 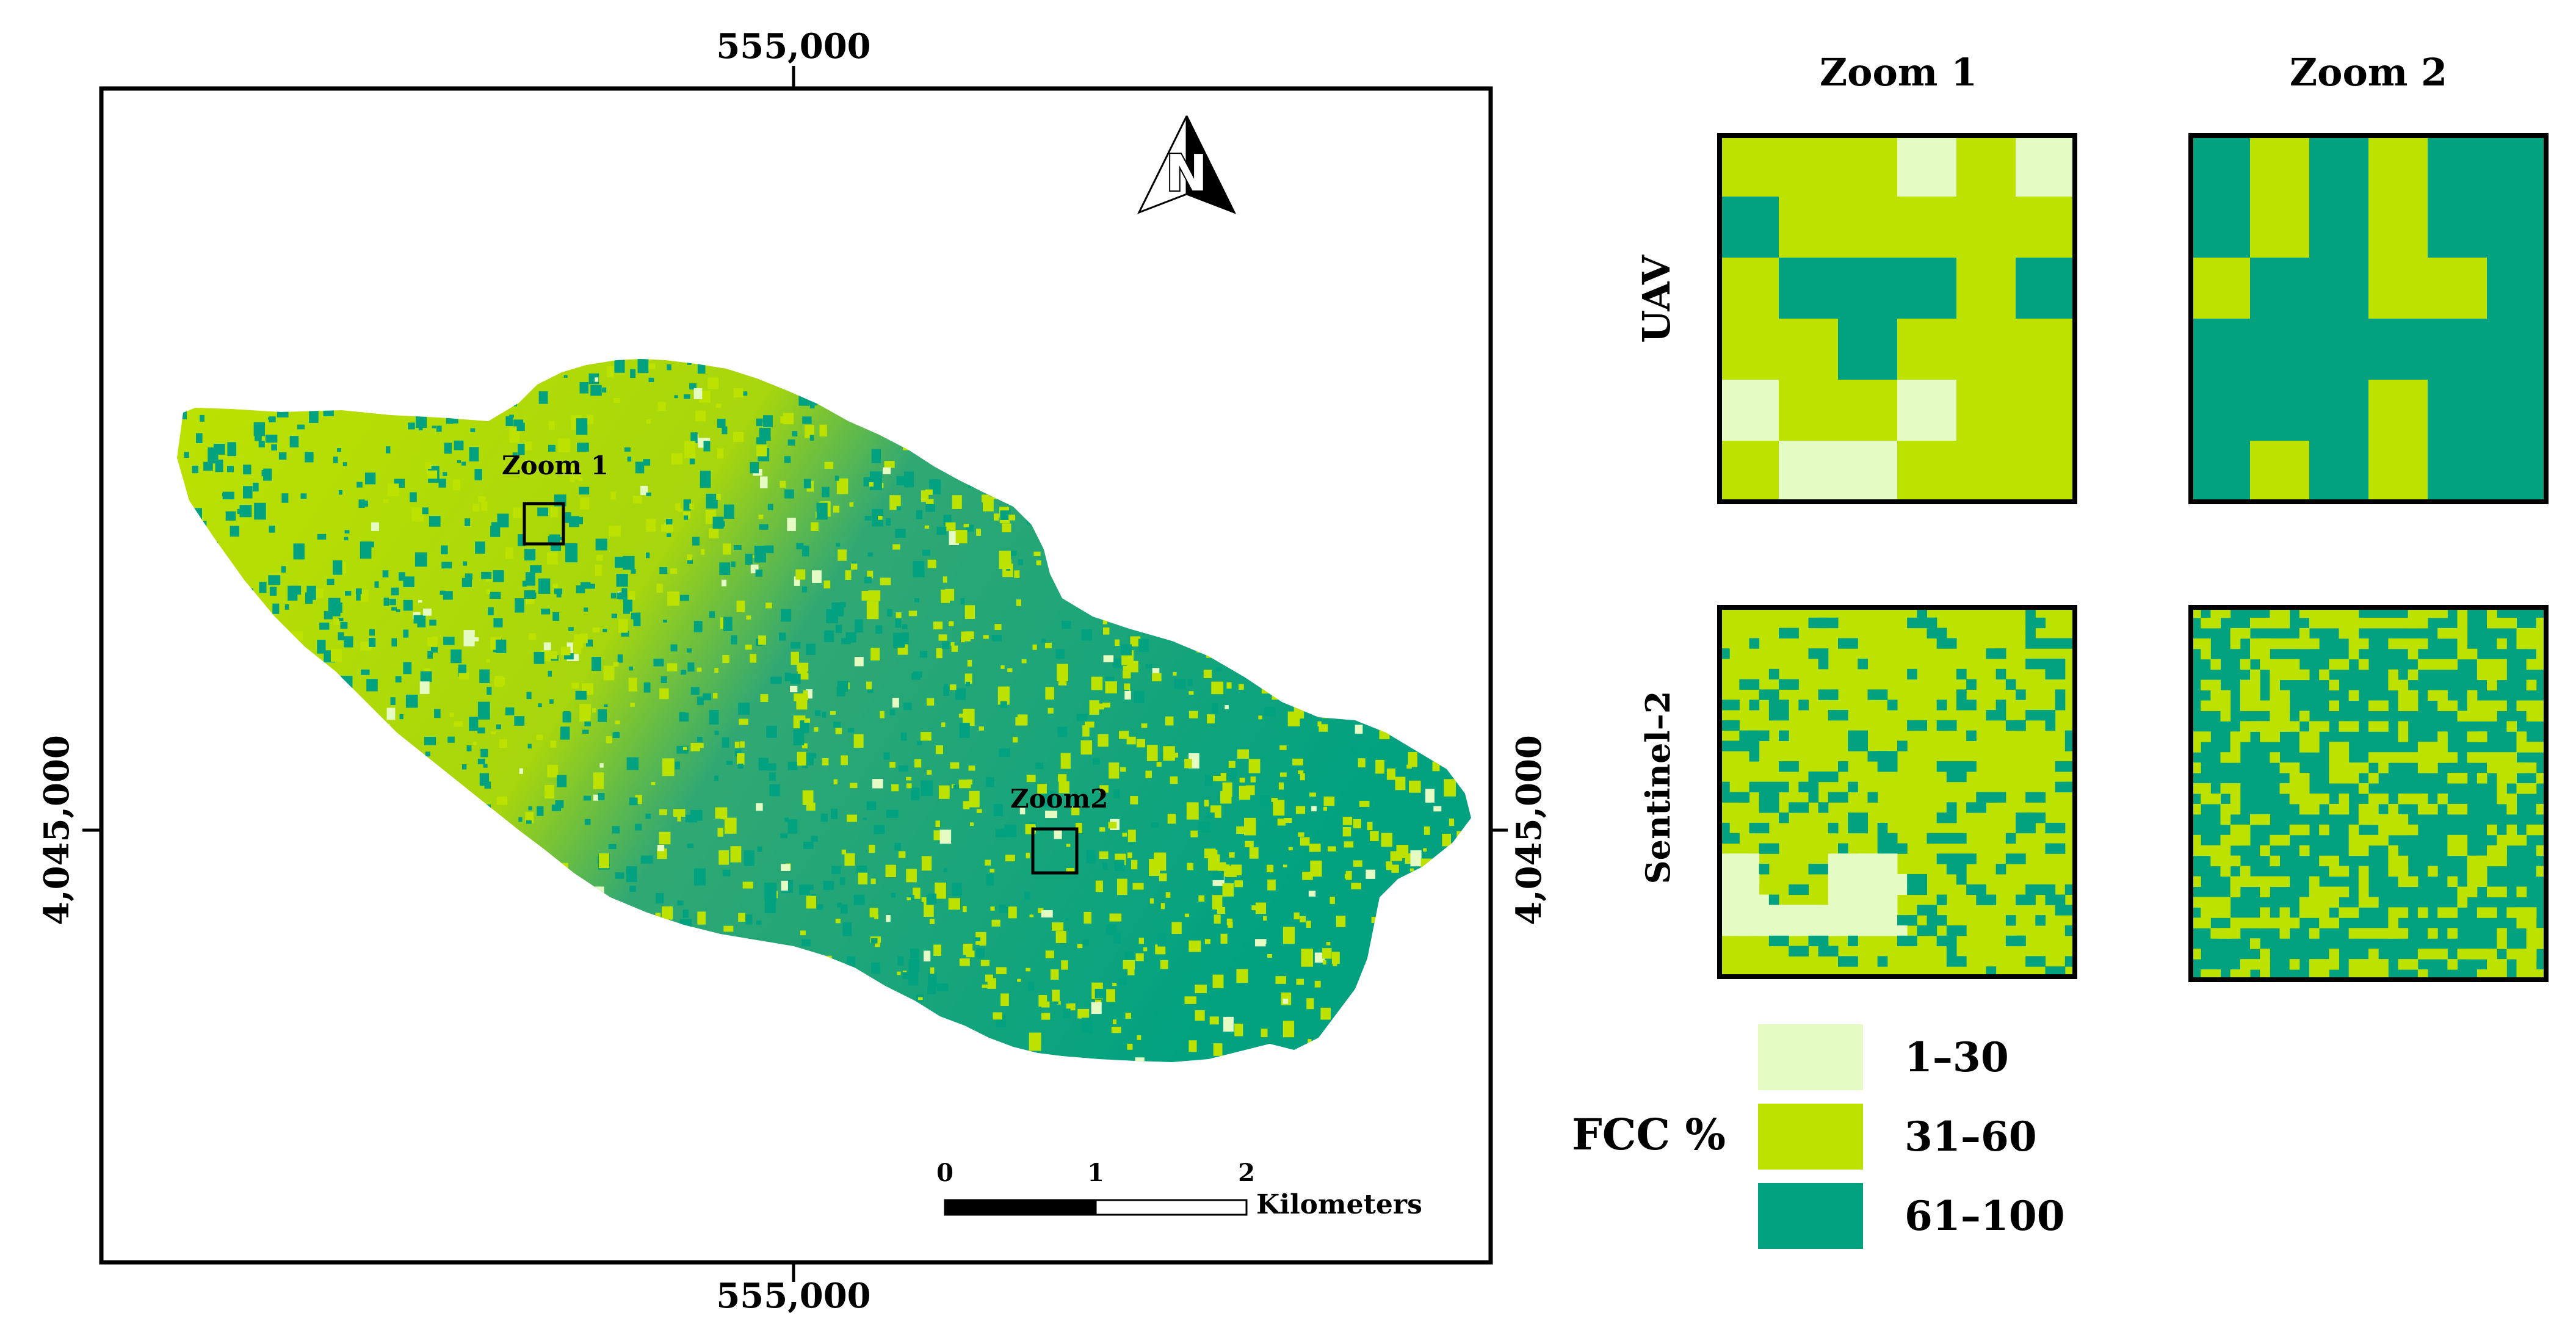 What do you see at coordinates (1246, 1173) in the screenshot?
I see `scale-tick-2: 2` at bounding box center [1246, 1173].